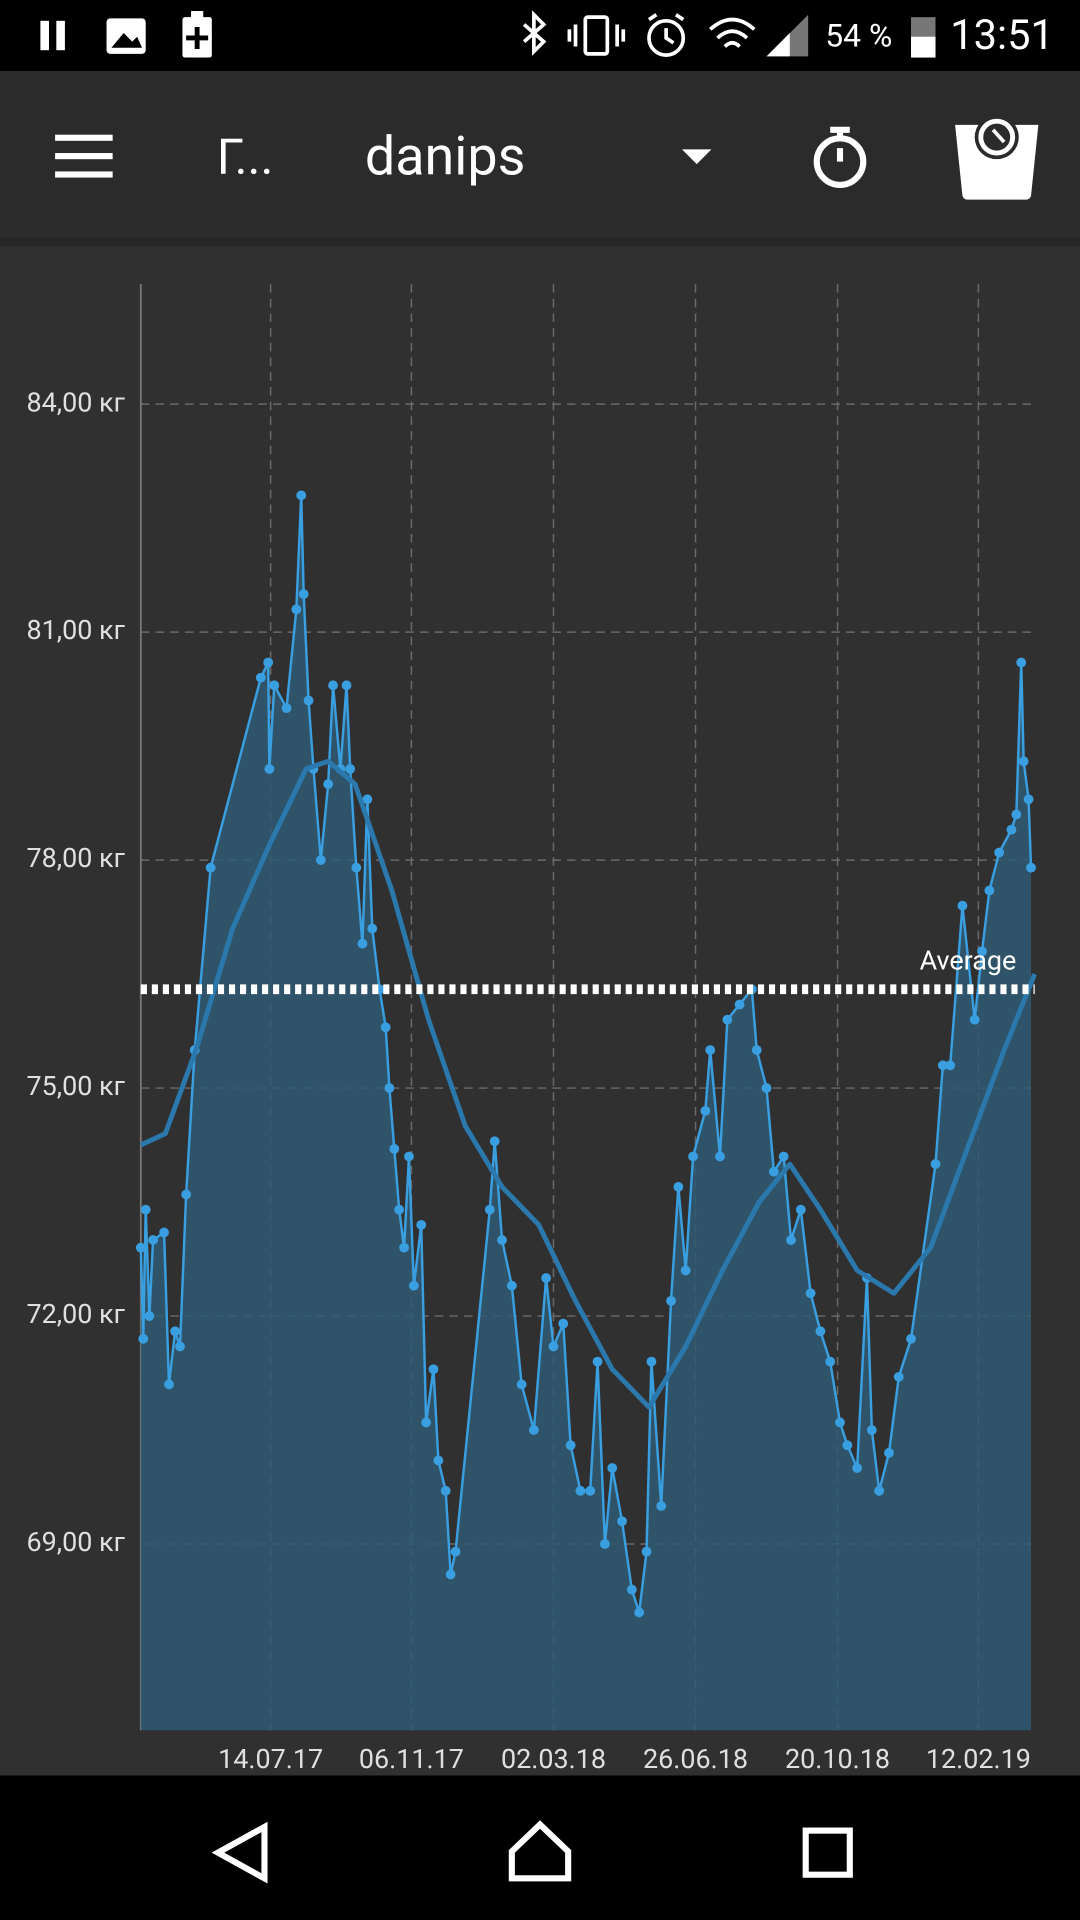 This screenshot has width=1080, height=1920. What do you see at coordinates (76, 402) in the screenshot?
I see `y-tick-label: 84,00 кг` at bounding box center [76, 402].